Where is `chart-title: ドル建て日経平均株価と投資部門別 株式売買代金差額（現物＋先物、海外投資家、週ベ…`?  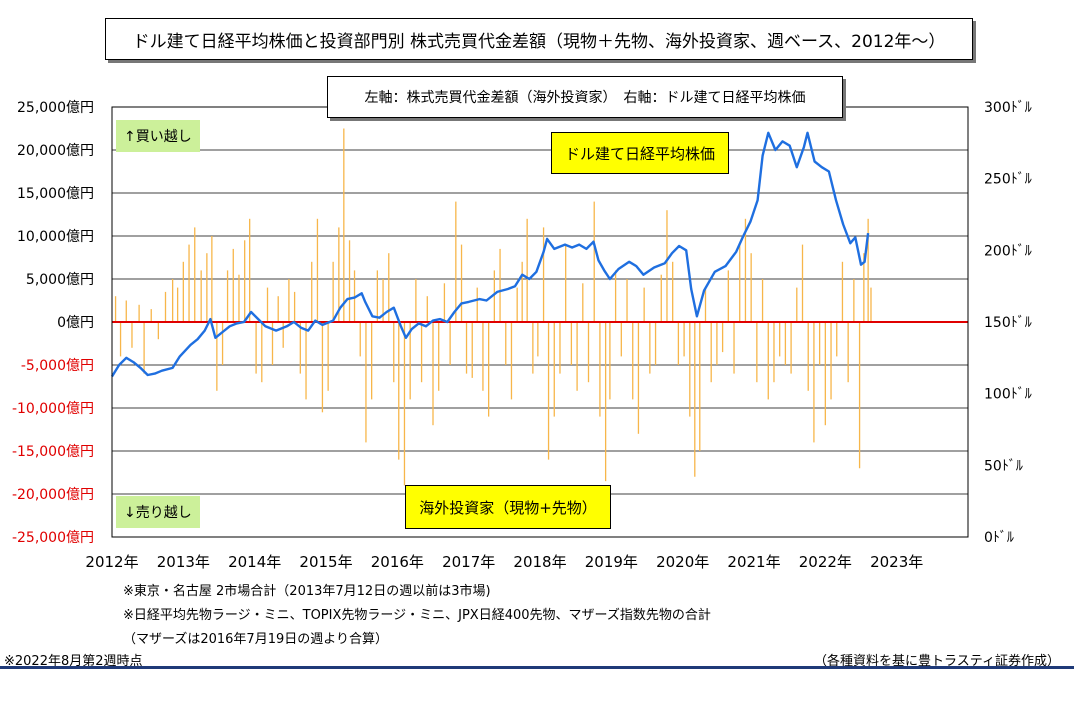
chart-title: ドル建て日経平均株価と投資部門別 株式売買代金差額（現物＋先物、海外投資家、週ベ… is located at coordinates (539, 39).